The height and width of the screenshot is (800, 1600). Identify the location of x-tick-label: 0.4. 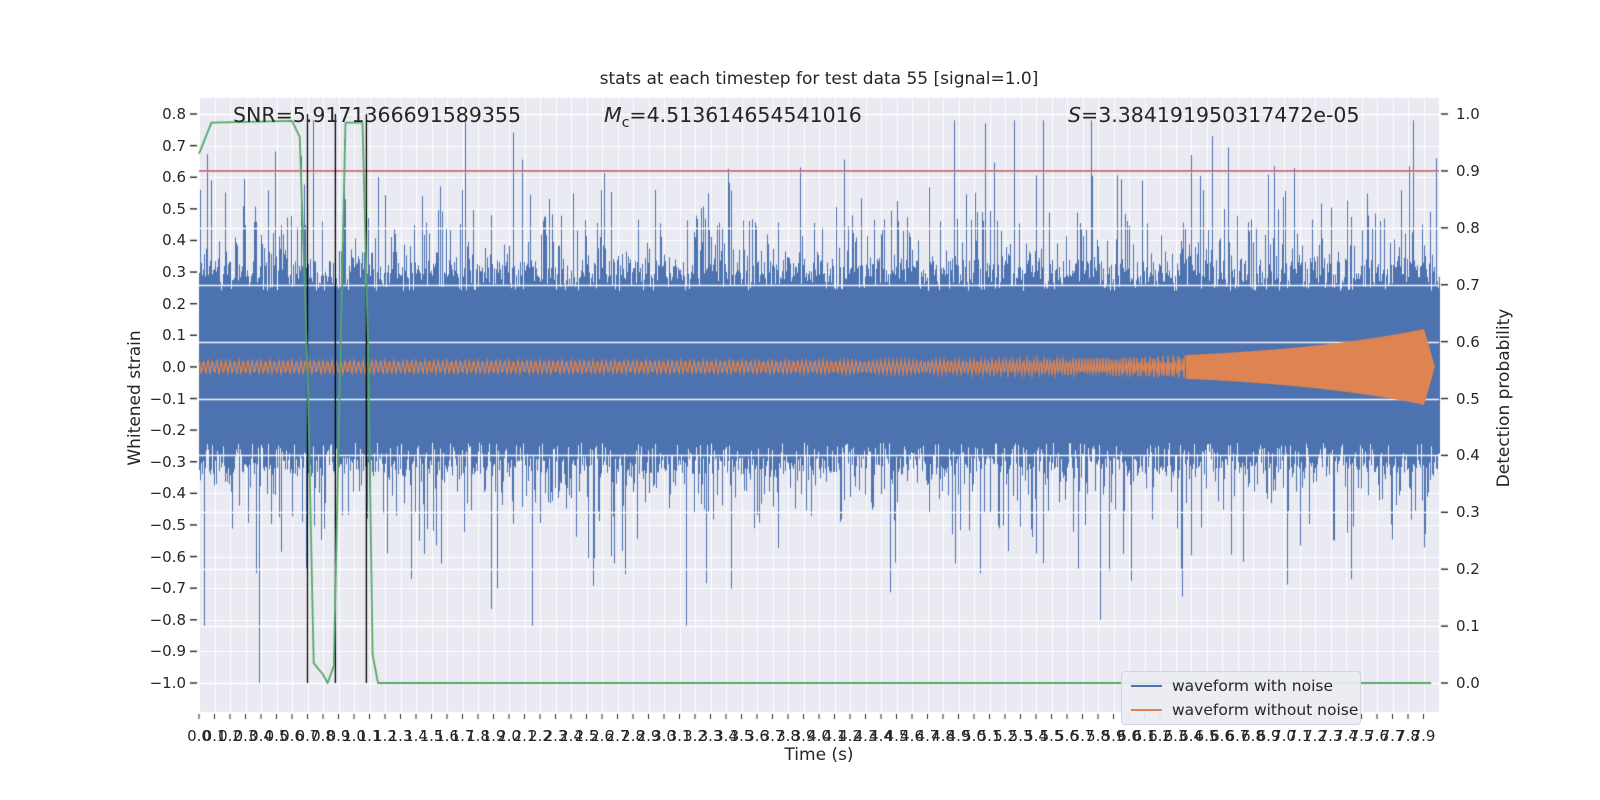
(261, 736).